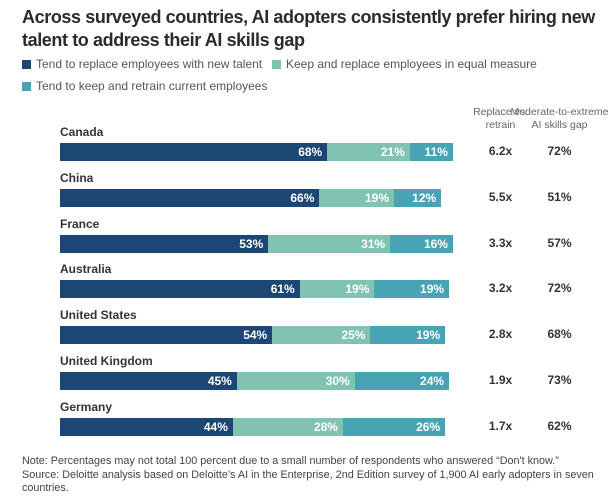 The image size is (614, 499). I want to click on skills-gap-value: 68%, so click(559, 334).